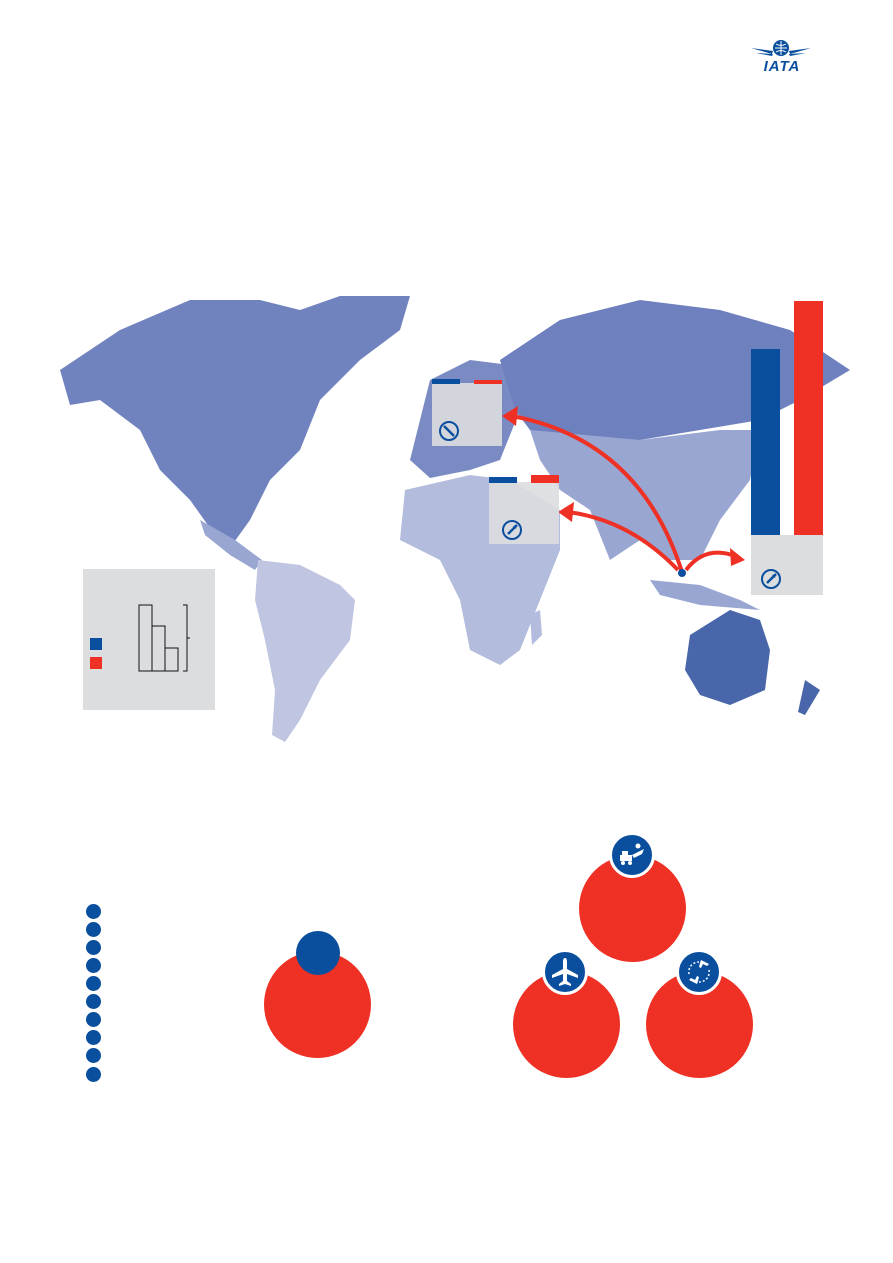  I want to click on asia-blue-bar, so click(765, 442).